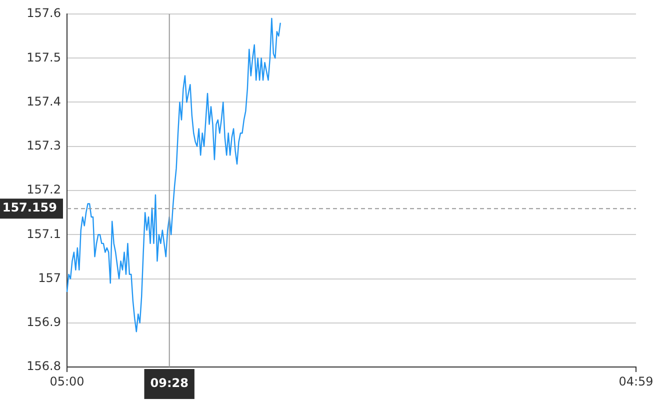  Describe the element at coordinates (67, 381) in the screenshot. I see `x-tick-label: 05:00` at that location.